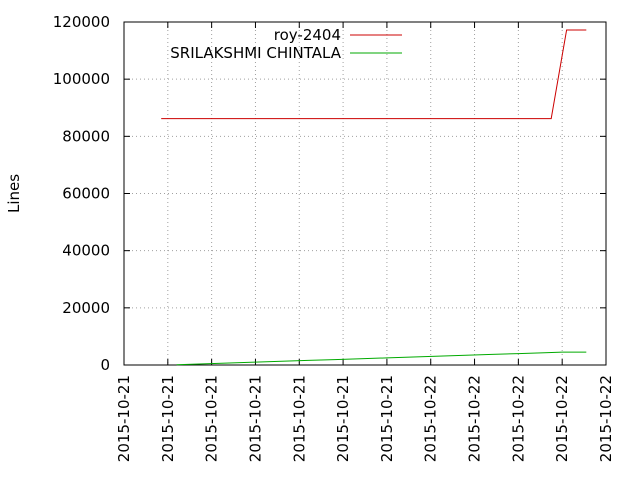  Describe the element at coordinates (255, 53) in the screenshot. I see `legend-label: SRILAKSHMI CHINTALA` at that location.